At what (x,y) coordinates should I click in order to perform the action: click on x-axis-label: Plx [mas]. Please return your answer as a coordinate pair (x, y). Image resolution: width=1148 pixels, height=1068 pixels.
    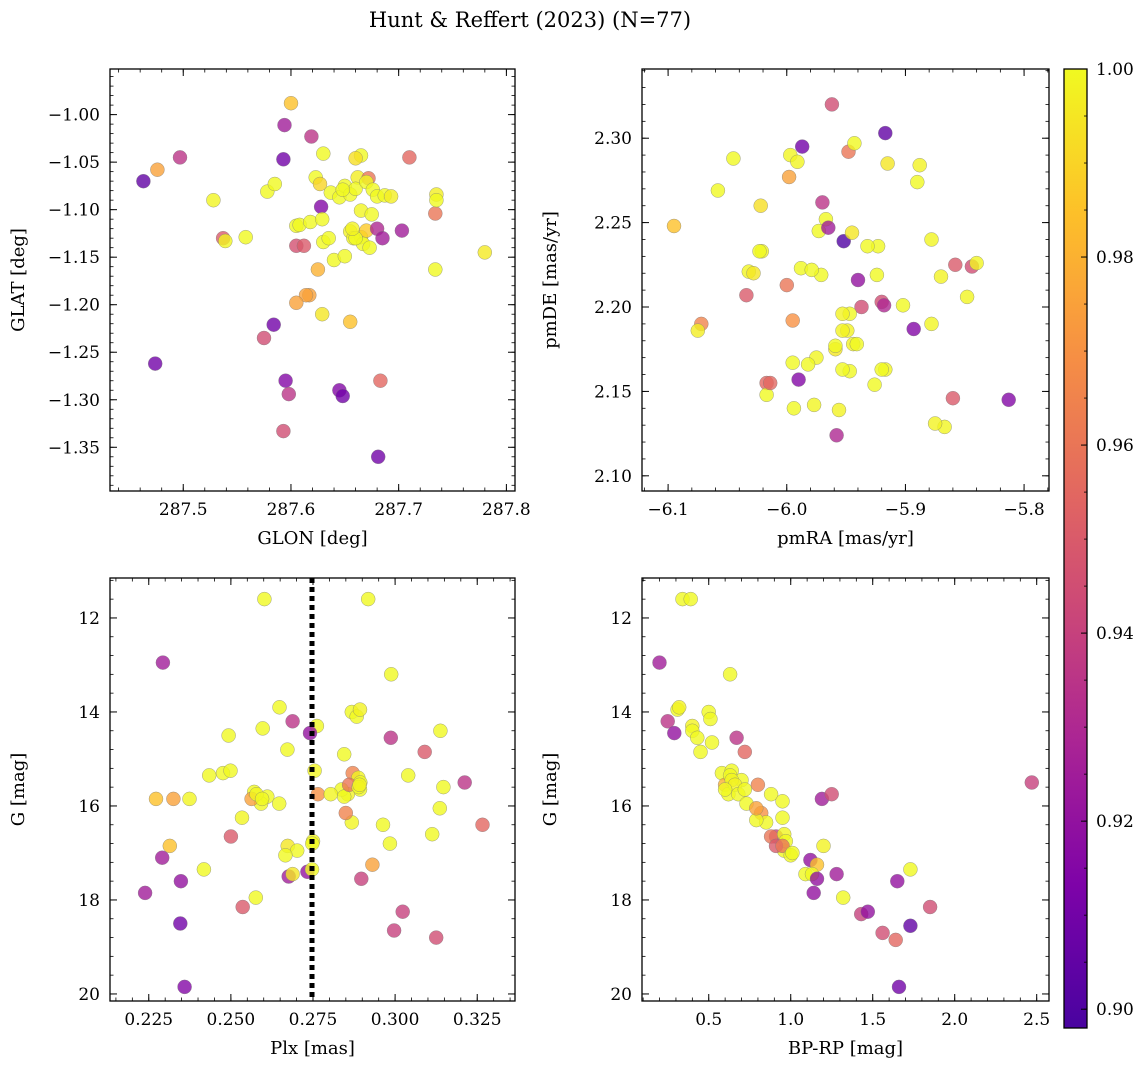
    Looking at the image, I should click on (312, 1048).